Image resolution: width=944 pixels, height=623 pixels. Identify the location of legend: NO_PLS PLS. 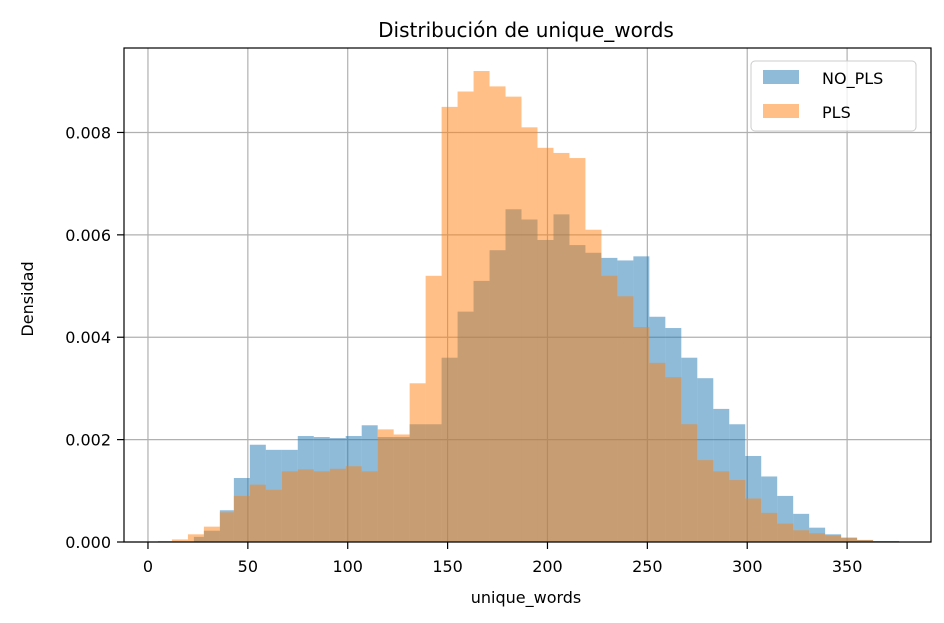
(833, 96).